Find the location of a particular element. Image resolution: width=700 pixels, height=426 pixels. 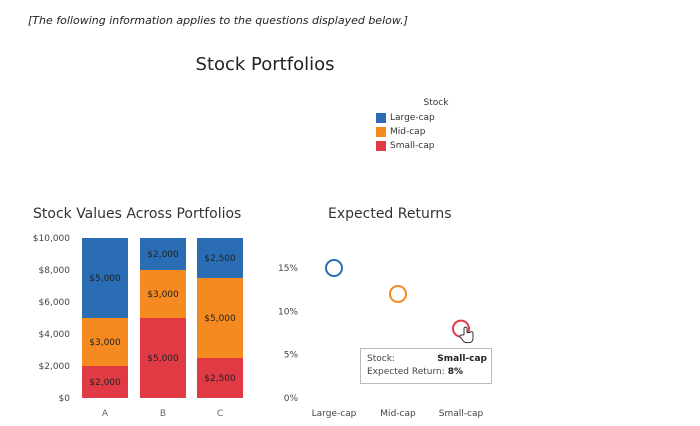

legend-item-small-cap: Small-cap is located at coordinates (405, 146).